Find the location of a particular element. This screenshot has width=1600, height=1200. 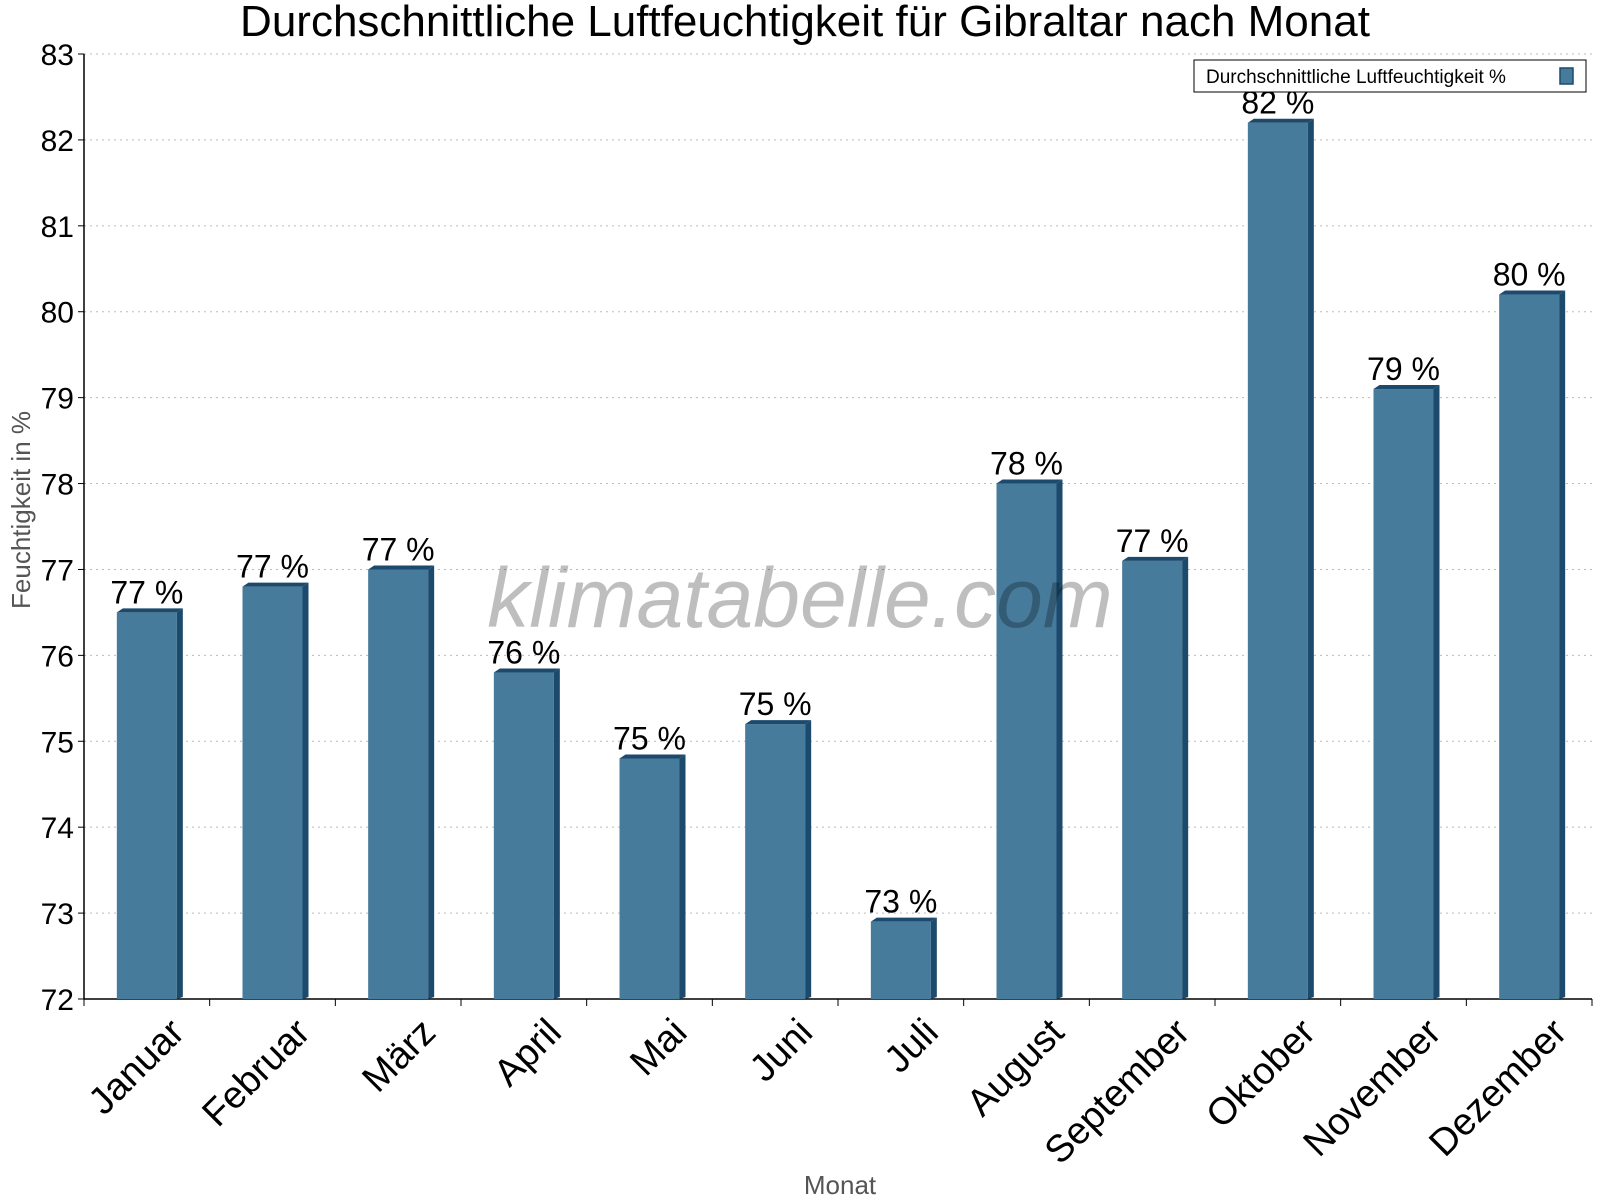

legend: Durchschnittliche Luftfeuchtigkeit % is located at coordinates (1390, 76).